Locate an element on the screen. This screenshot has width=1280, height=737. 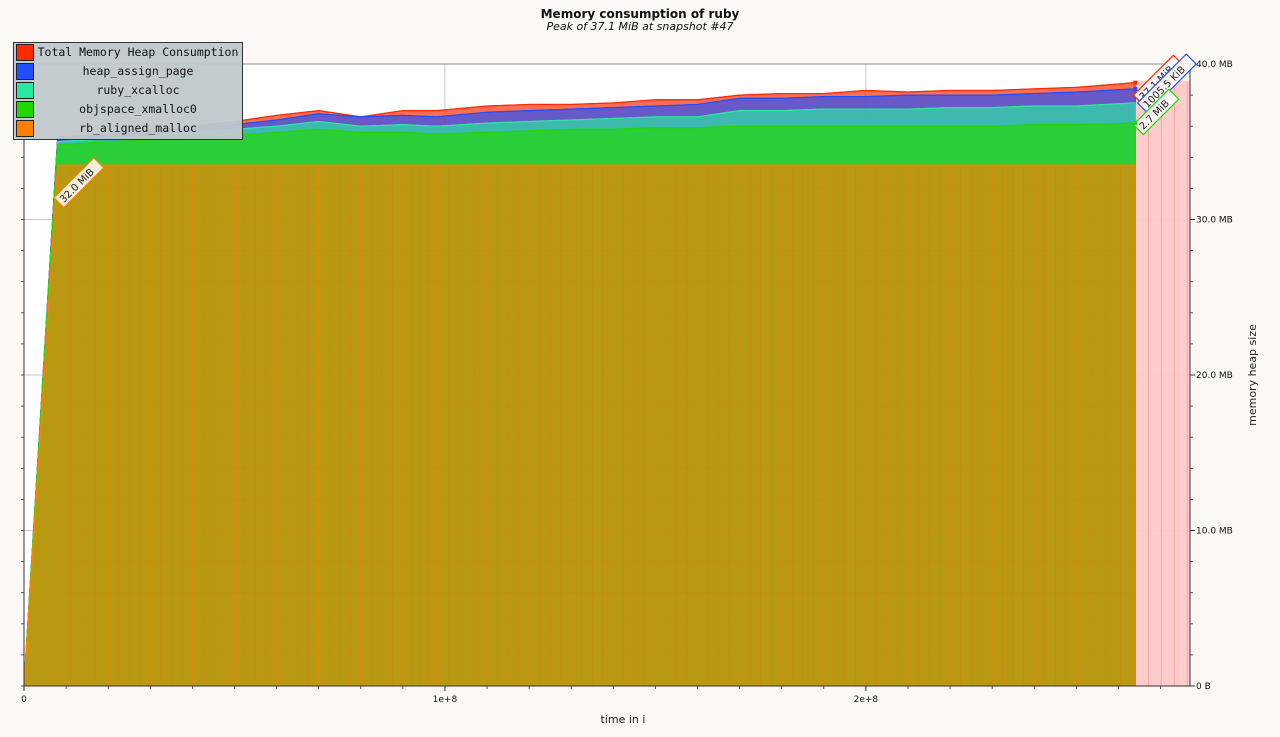
legend-label: Total Memory Heap Consumption is located at coordinates (138, 52).